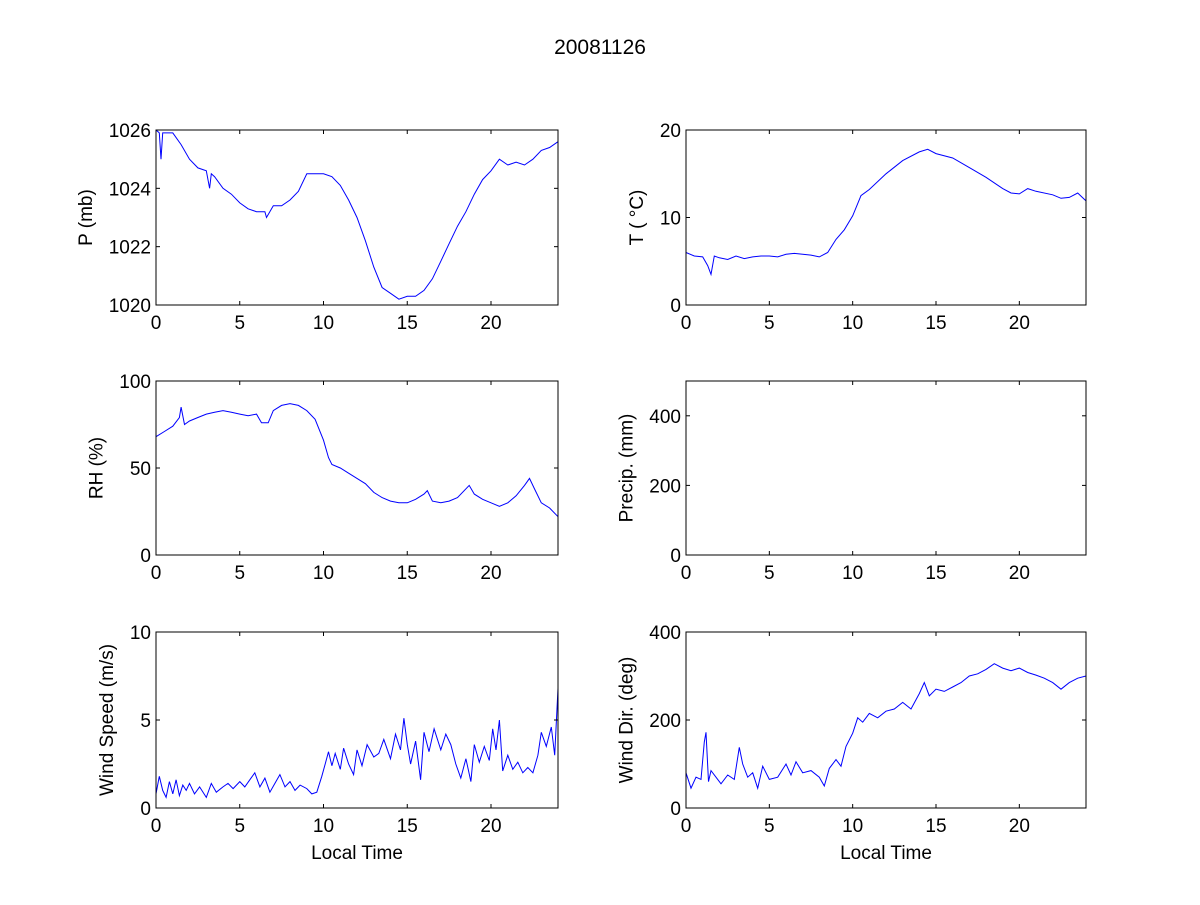  What do you see at coordinates (145, 721) in the screenshot?
I see `y-tick-label: 5` at bounding box center [145, 721].